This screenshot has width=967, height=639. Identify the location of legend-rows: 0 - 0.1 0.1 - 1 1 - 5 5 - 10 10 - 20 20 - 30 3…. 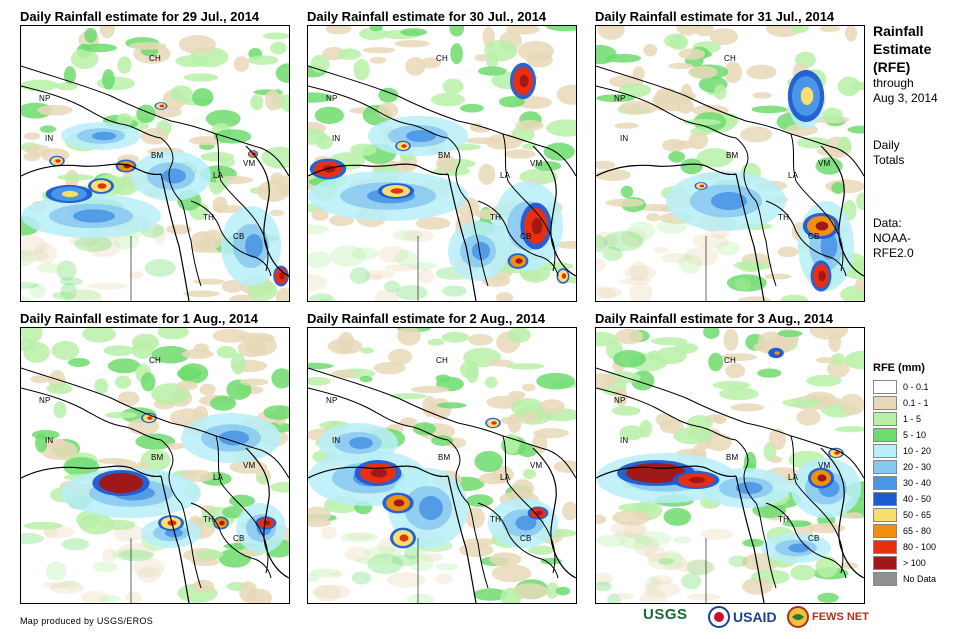
(904, 483).